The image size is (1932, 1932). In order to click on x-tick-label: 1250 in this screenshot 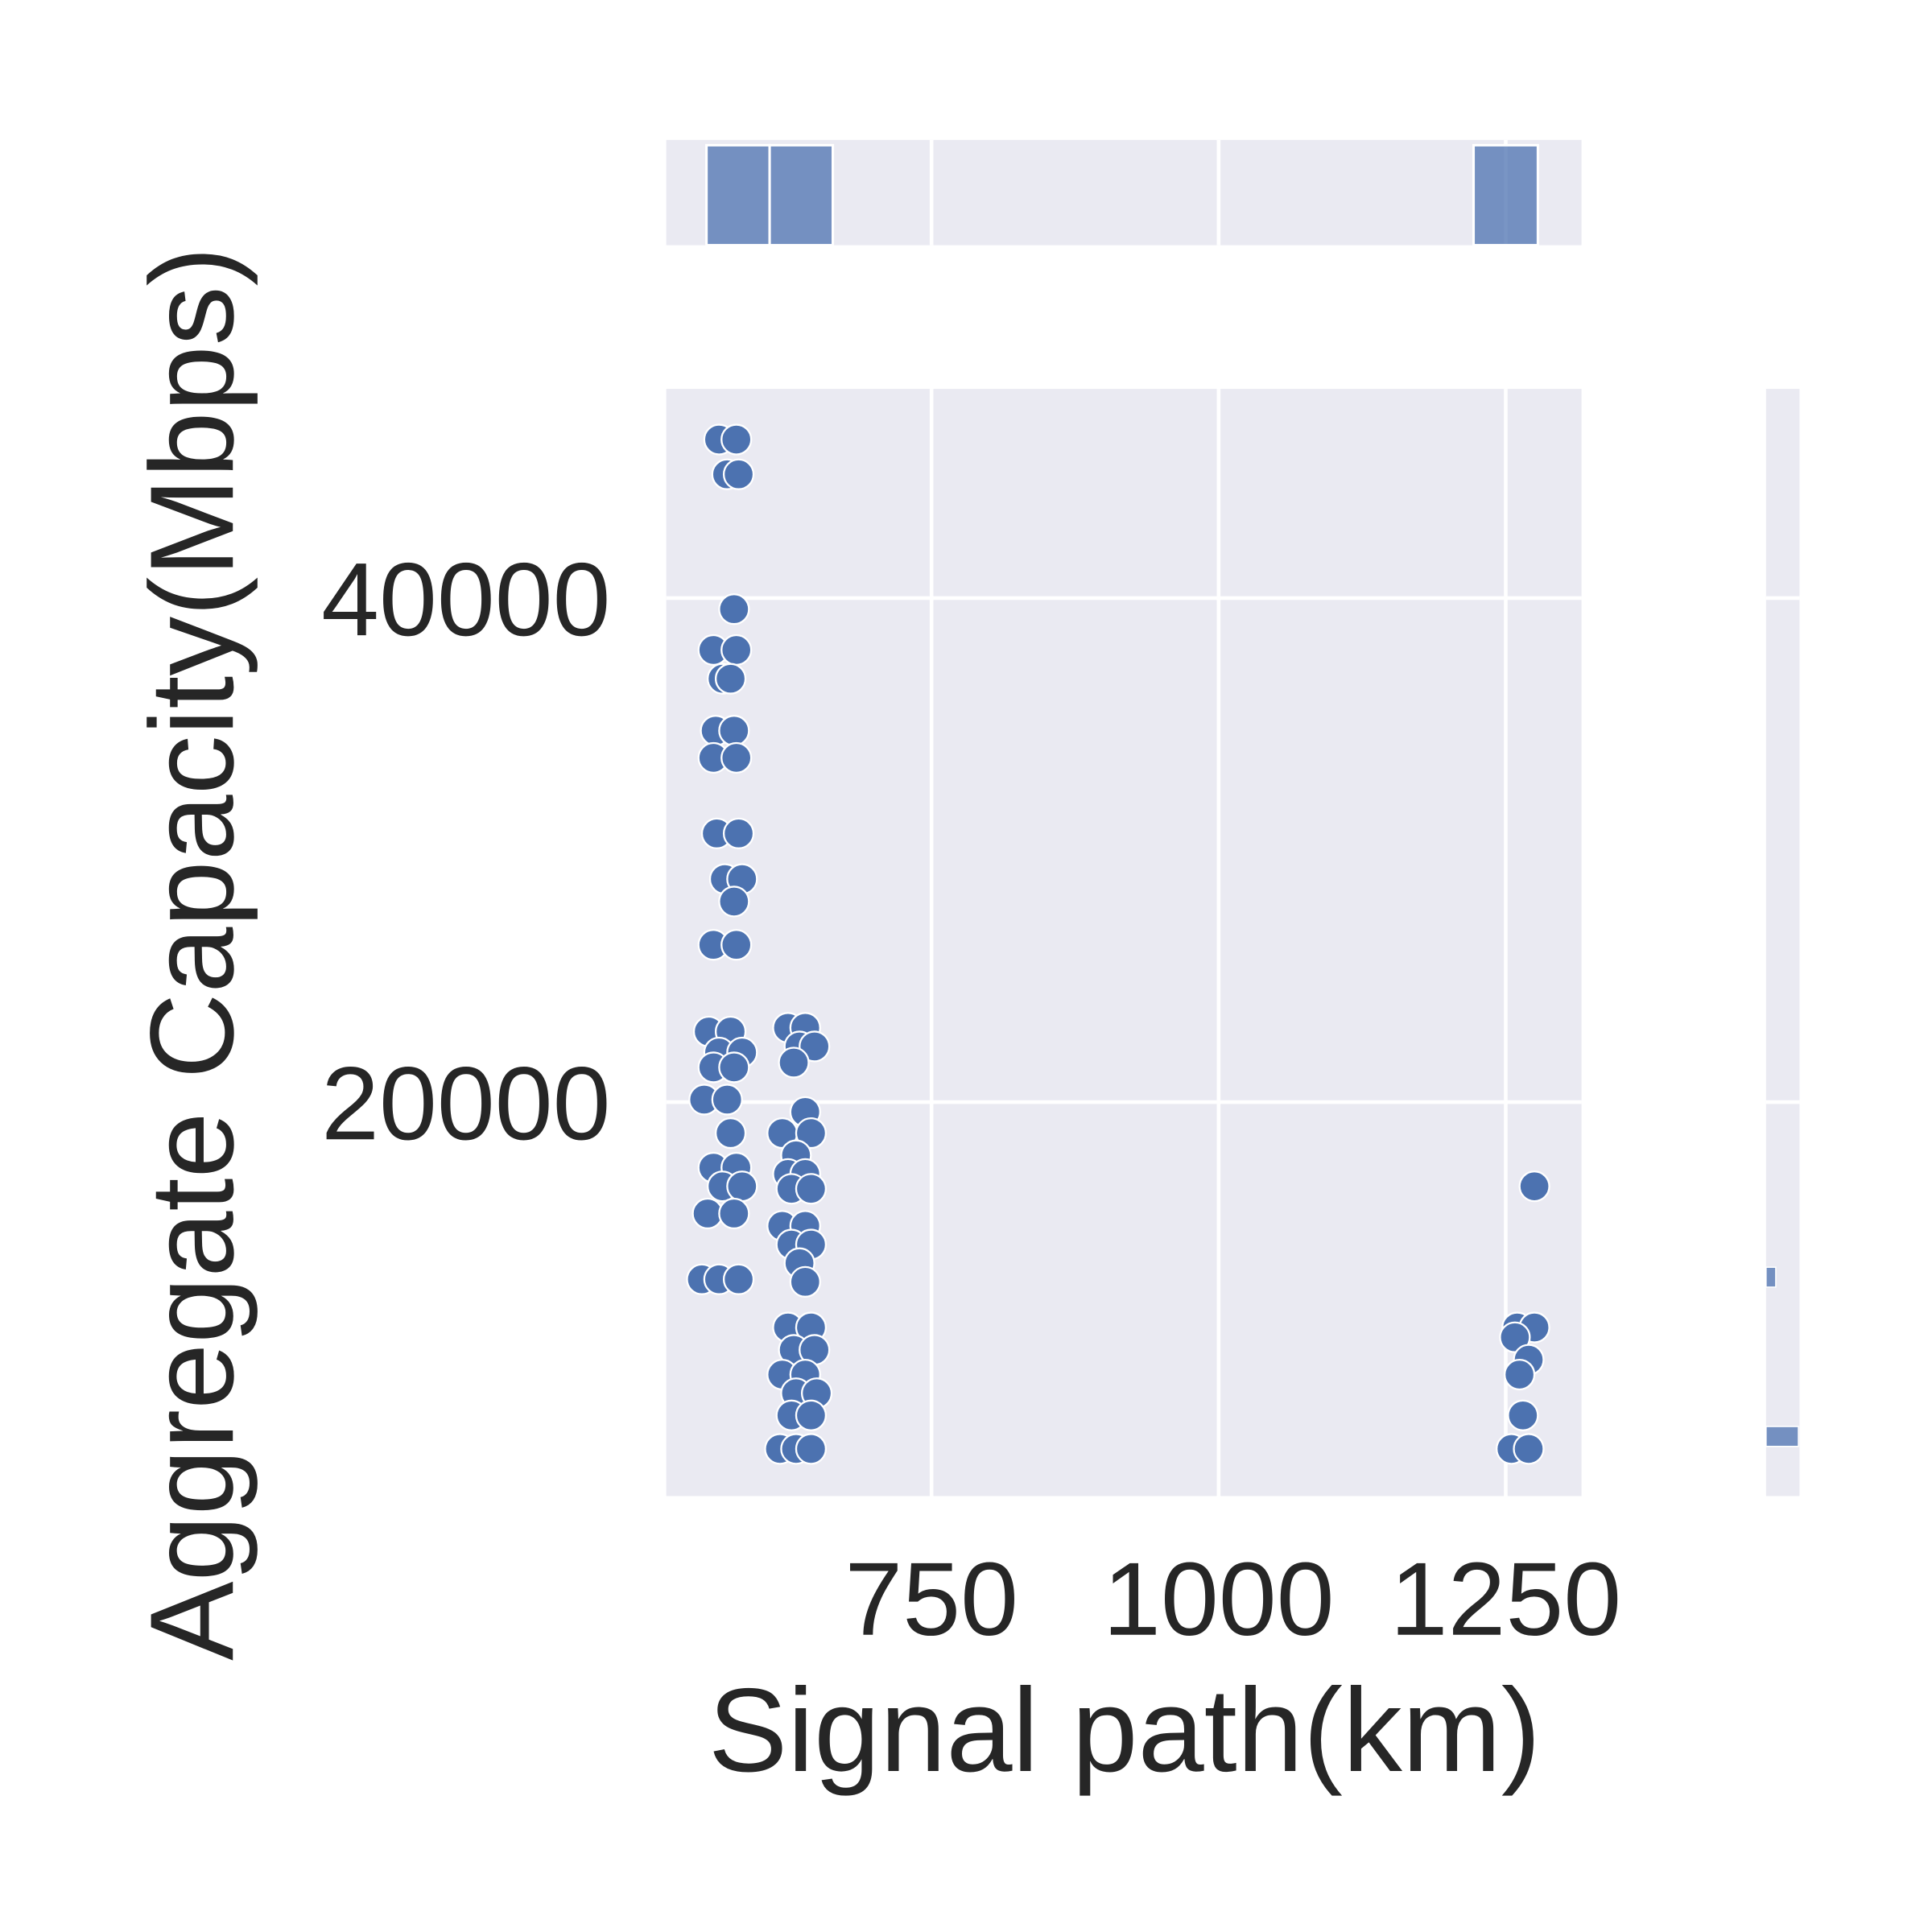, I will do `click(1505, 1599)`.